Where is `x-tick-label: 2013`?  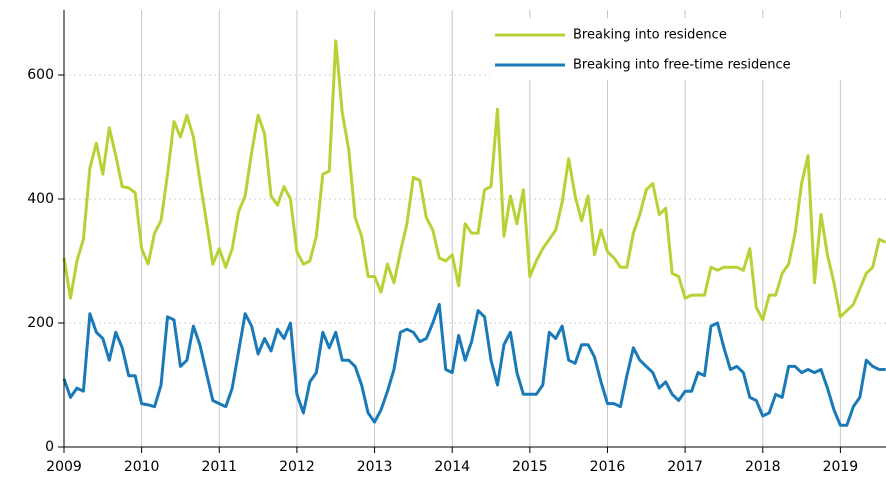
x-tick-label: 2013 is located at coordinates (375, 467).